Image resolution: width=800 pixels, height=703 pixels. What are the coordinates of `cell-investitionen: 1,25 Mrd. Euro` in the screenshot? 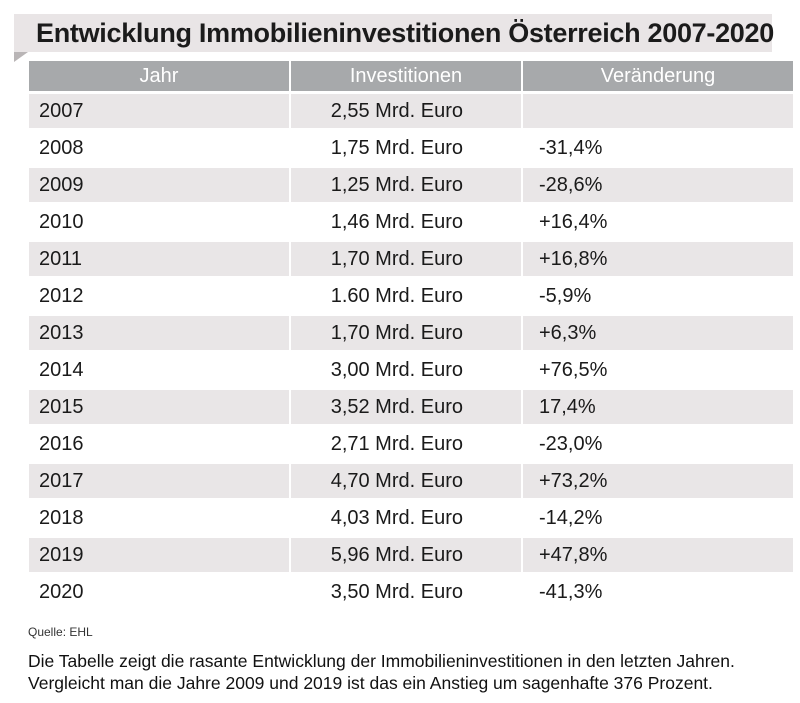 It's located at (406, 185).